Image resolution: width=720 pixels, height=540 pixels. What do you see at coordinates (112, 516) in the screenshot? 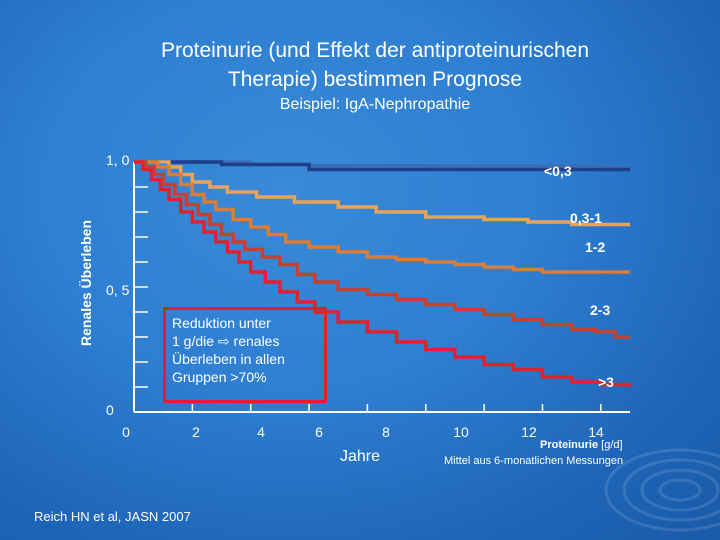
I see `citation: Reich HN et al, JASN 2007` at bounding box center [112, 516].